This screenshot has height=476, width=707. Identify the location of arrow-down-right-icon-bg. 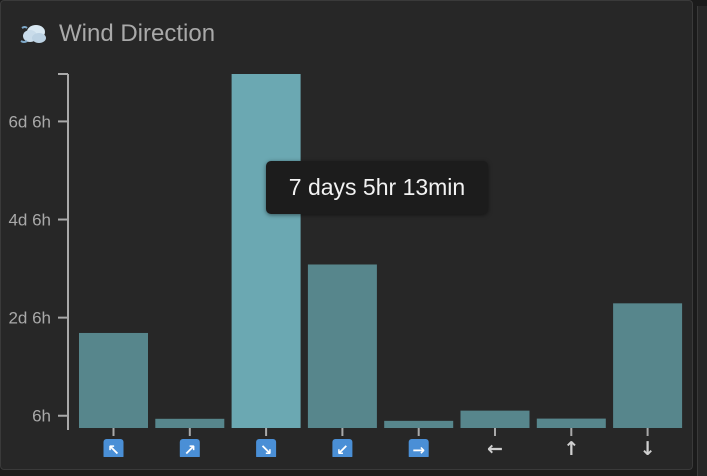
(266, 448).